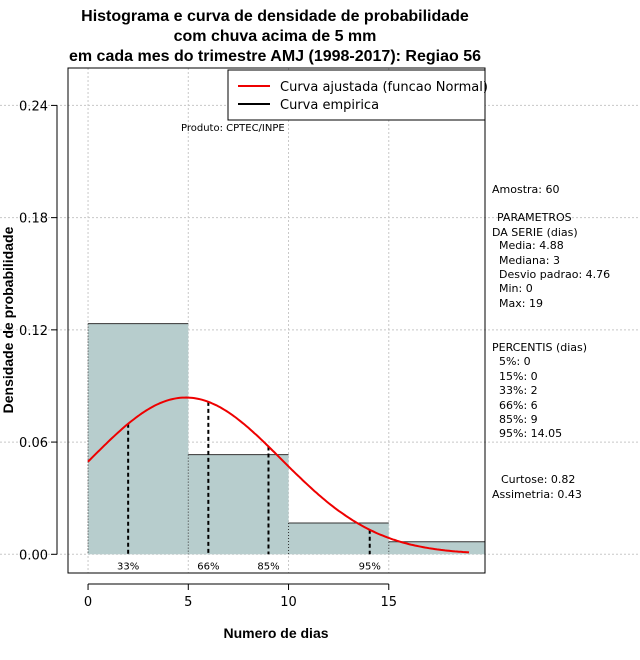  I want to click on legend-fitted-label: Curva ajustada (funcao Normal), so click(384, 87).